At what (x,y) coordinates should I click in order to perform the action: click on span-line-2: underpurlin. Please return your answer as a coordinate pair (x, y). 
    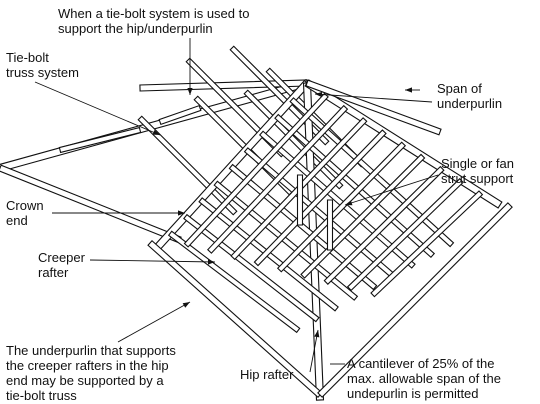
    Looking at the image, I should click on (470, 103).